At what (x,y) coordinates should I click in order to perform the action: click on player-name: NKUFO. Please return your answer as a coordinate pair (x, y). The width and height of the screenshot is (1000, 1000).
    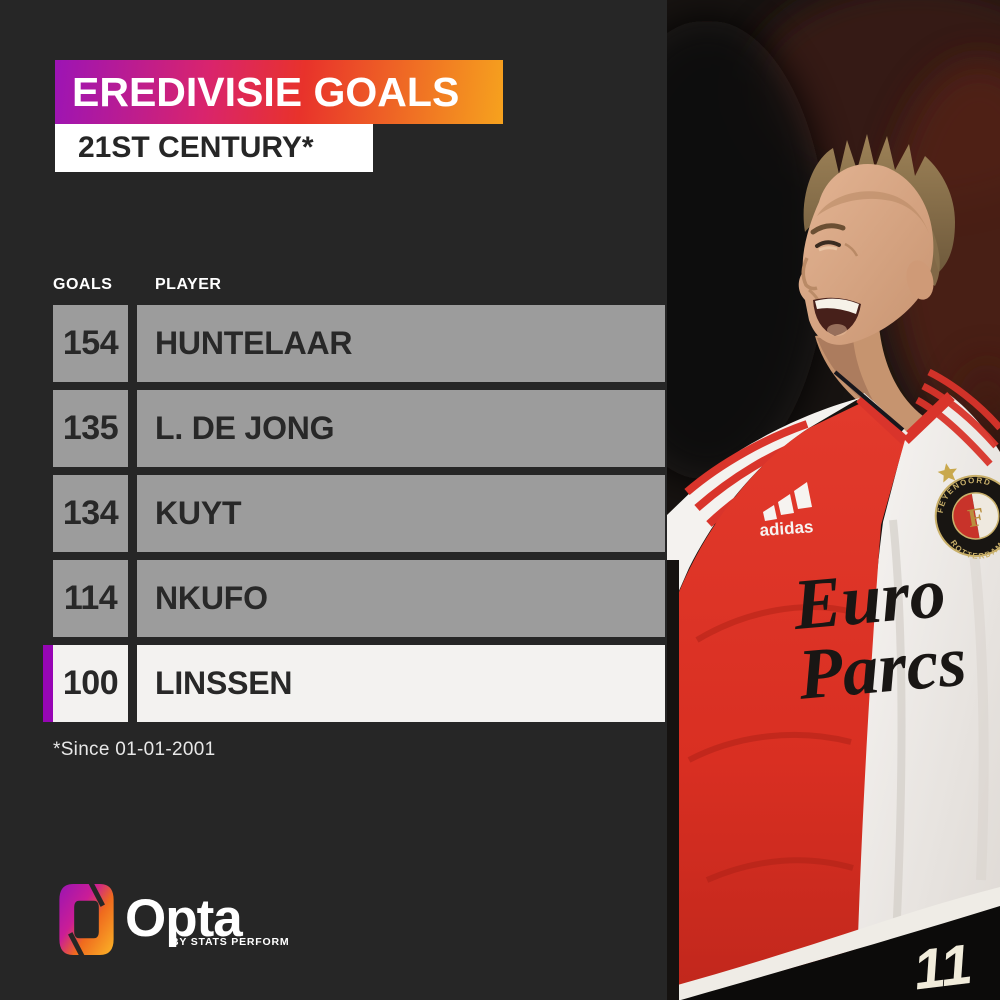
    Looking at the image, I should click on (211, 598).